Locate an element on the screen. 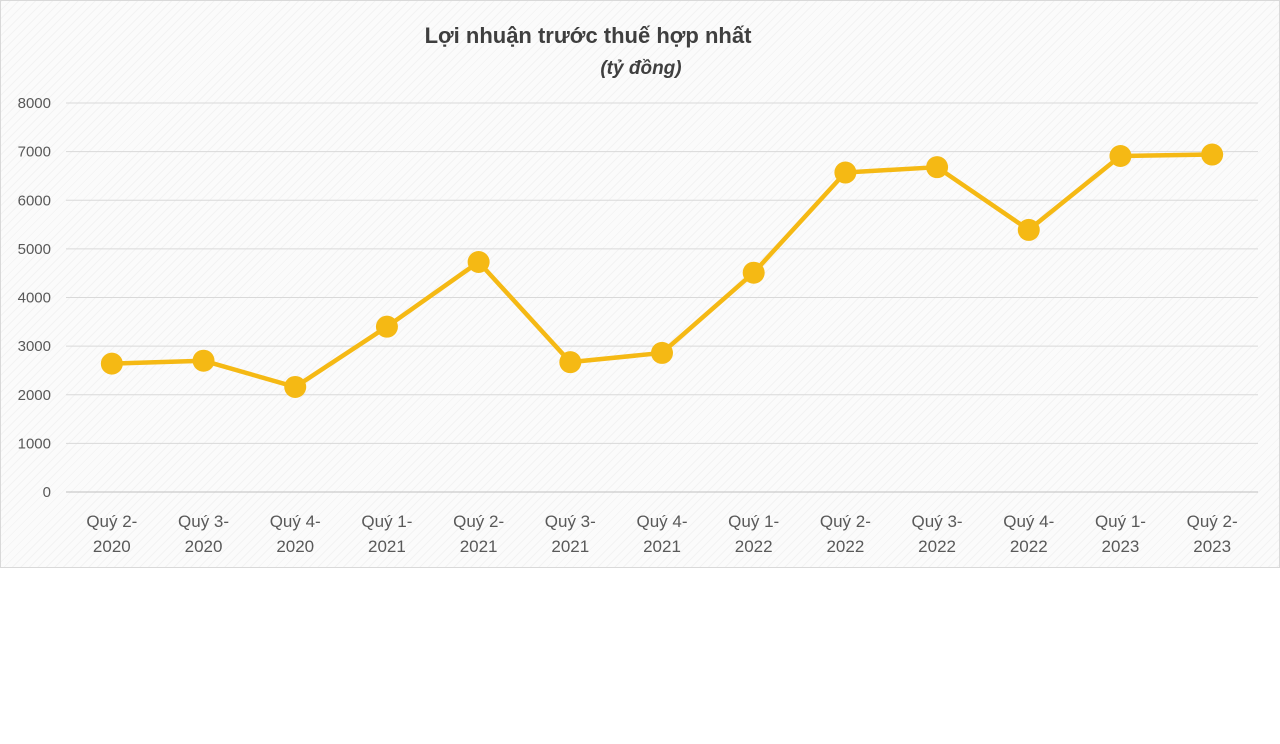  x-tick-label: Quý 1- 2023 is located at coordinates (1120, 534).